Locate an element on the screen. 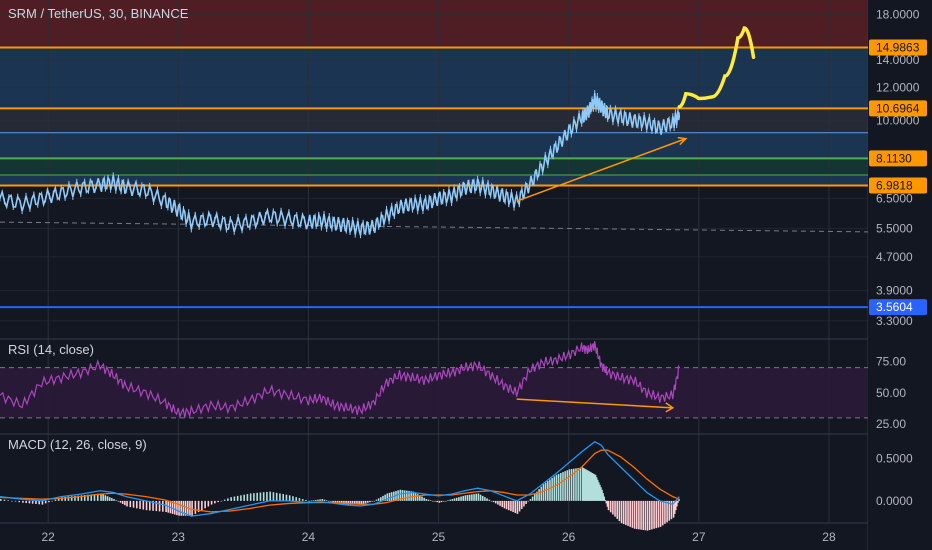 The width and height of the screenshot is (932, 550). price-level-tag-label: 14.9863 is located at coordinates (898, 48).